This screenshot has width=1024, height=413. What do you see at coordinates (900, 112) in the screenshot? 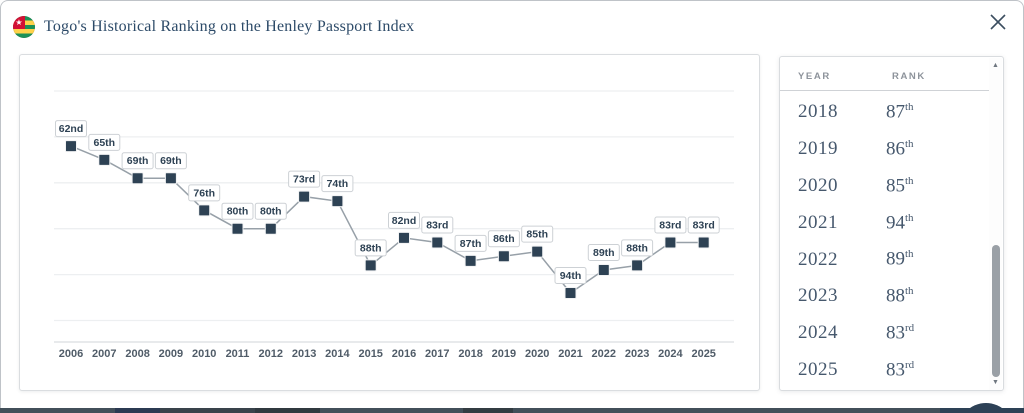
I see `rank-cell: 87th` at bounding box center [900, 112].